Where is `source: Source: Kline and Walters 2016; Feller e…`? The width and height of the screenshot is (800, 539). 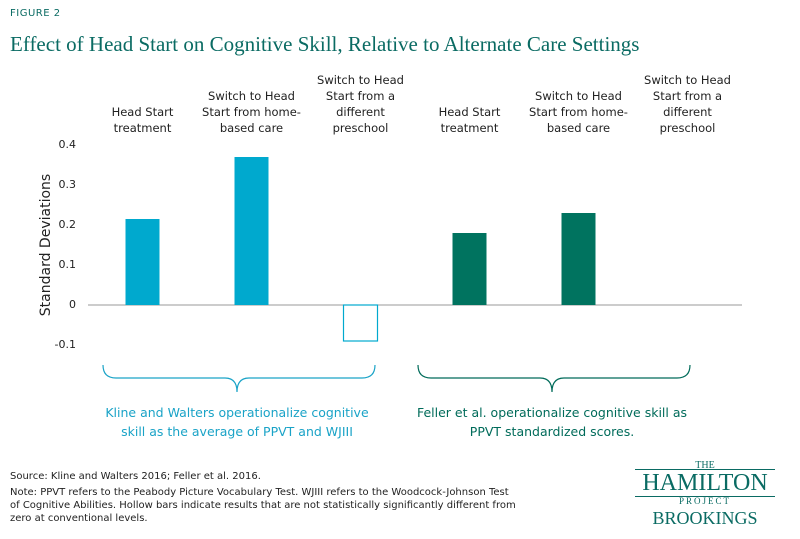
source: Source: Kline and Walters 2016; Feller e… is located at coordinates (135, 476).